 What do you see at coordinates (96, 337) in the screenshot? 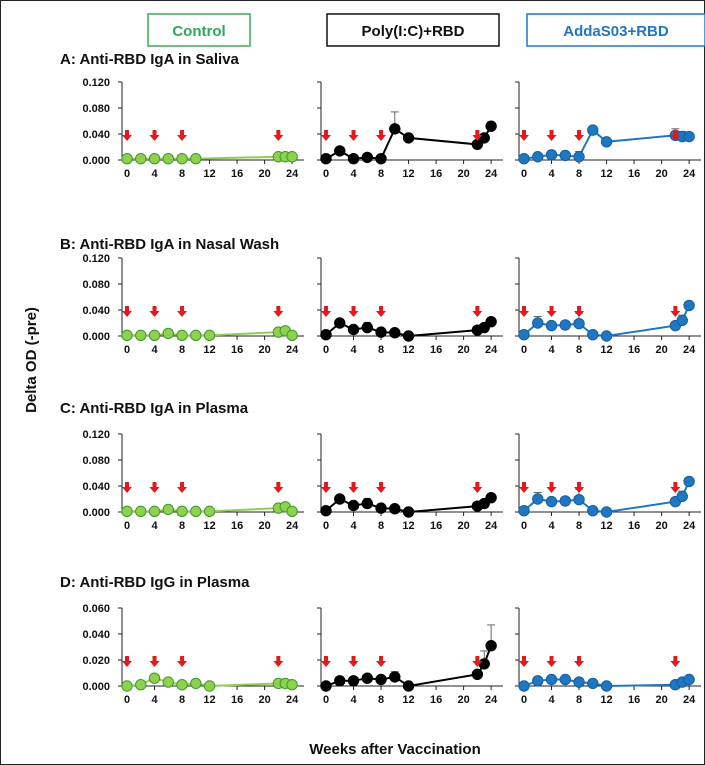
I see `y-tick-label: 0.000` at bounding box center [96, 337].